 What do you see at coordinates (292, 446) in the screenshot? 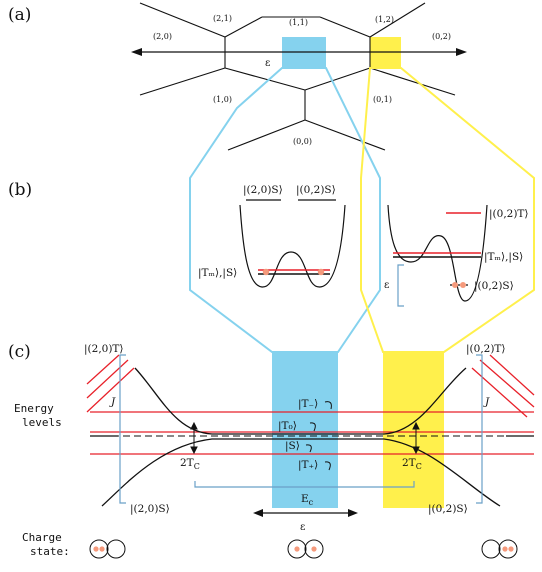
I see `level-label-s: |S⟩` at bounding box center [292, 446].